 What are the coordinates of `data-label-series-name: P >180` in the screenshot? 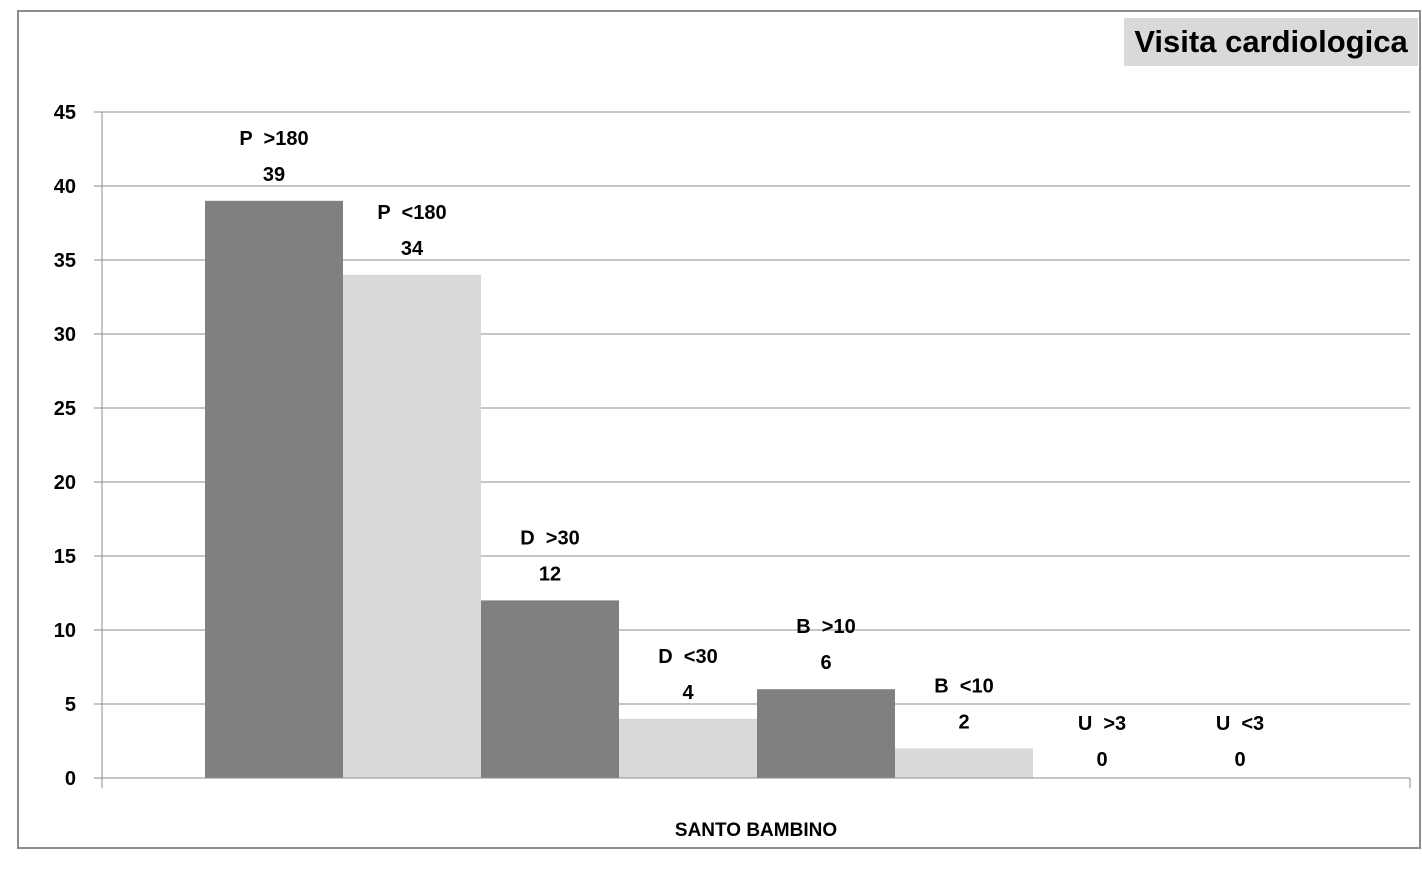 It's located at (273, 139).